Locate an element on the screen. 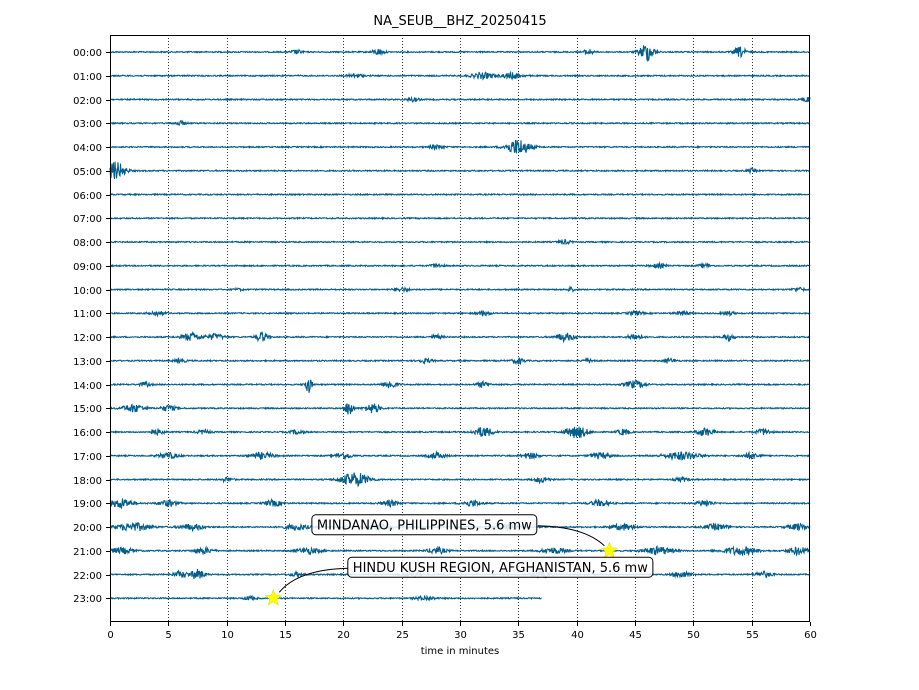 The width and height of the screenshot is (919, 690). event-annotation: MINDANAO, PHILIPPINES, 5.6 mw is located at coordinates (465, 536).